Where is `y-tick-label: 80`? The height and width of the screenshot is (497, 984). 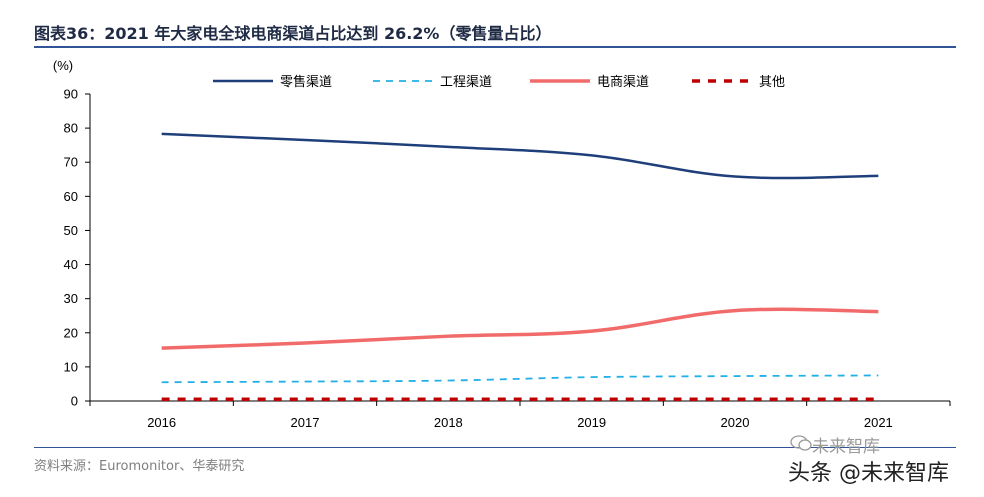 y-tick-label: 80 is located at coordinates (71, 128).